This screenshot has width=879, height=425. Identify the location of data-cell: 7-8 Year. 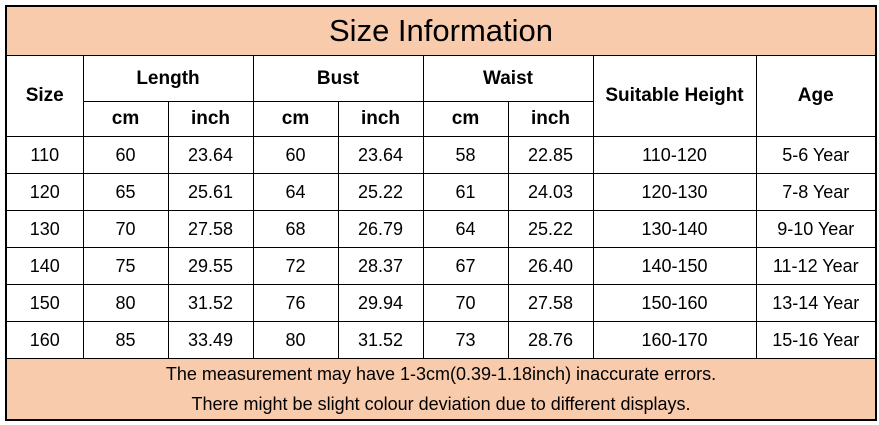
(816, 192).